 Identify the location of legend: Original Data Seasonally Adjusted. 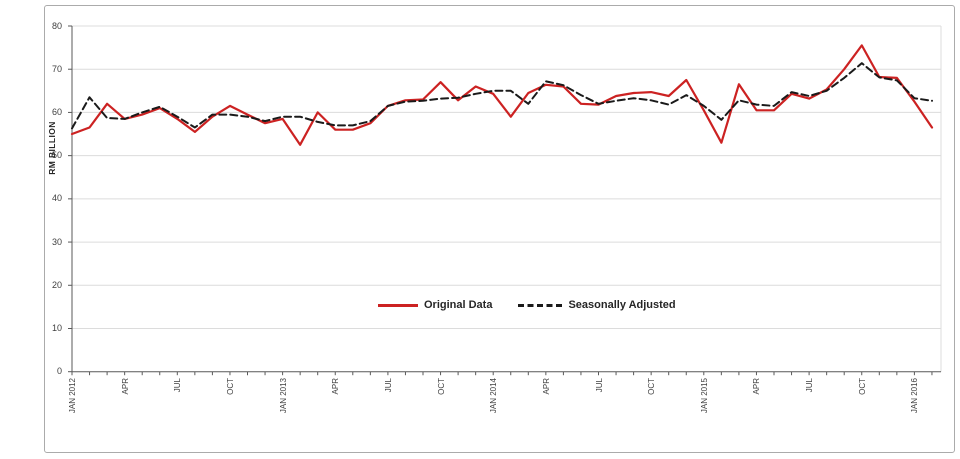
(527, 305).